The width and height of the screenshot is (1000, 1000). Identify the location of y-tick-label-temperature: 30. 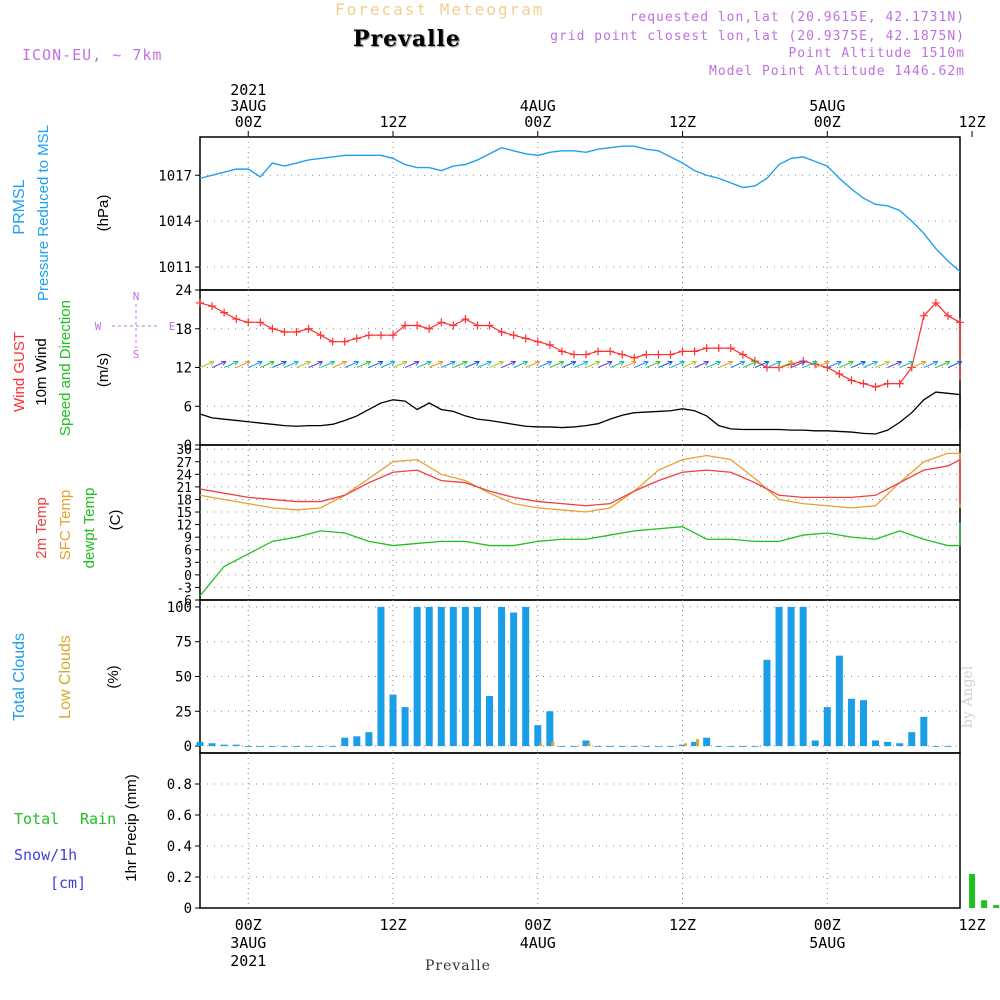
(184, 450).